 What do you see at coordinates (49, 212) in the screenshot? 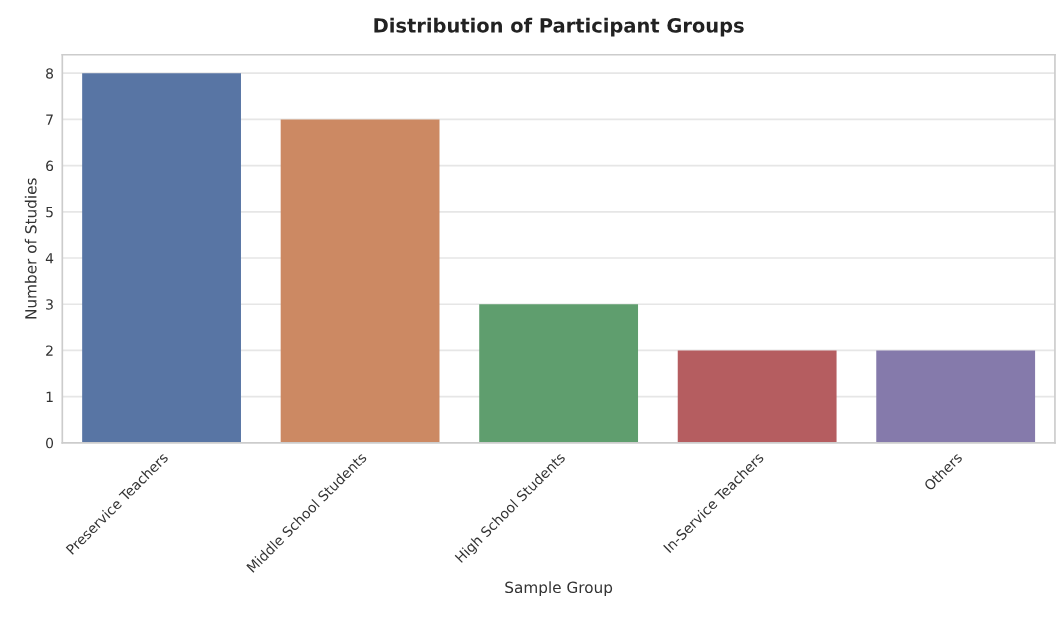
I see `y-tick-label: 5` at bounding box center [49, 212].